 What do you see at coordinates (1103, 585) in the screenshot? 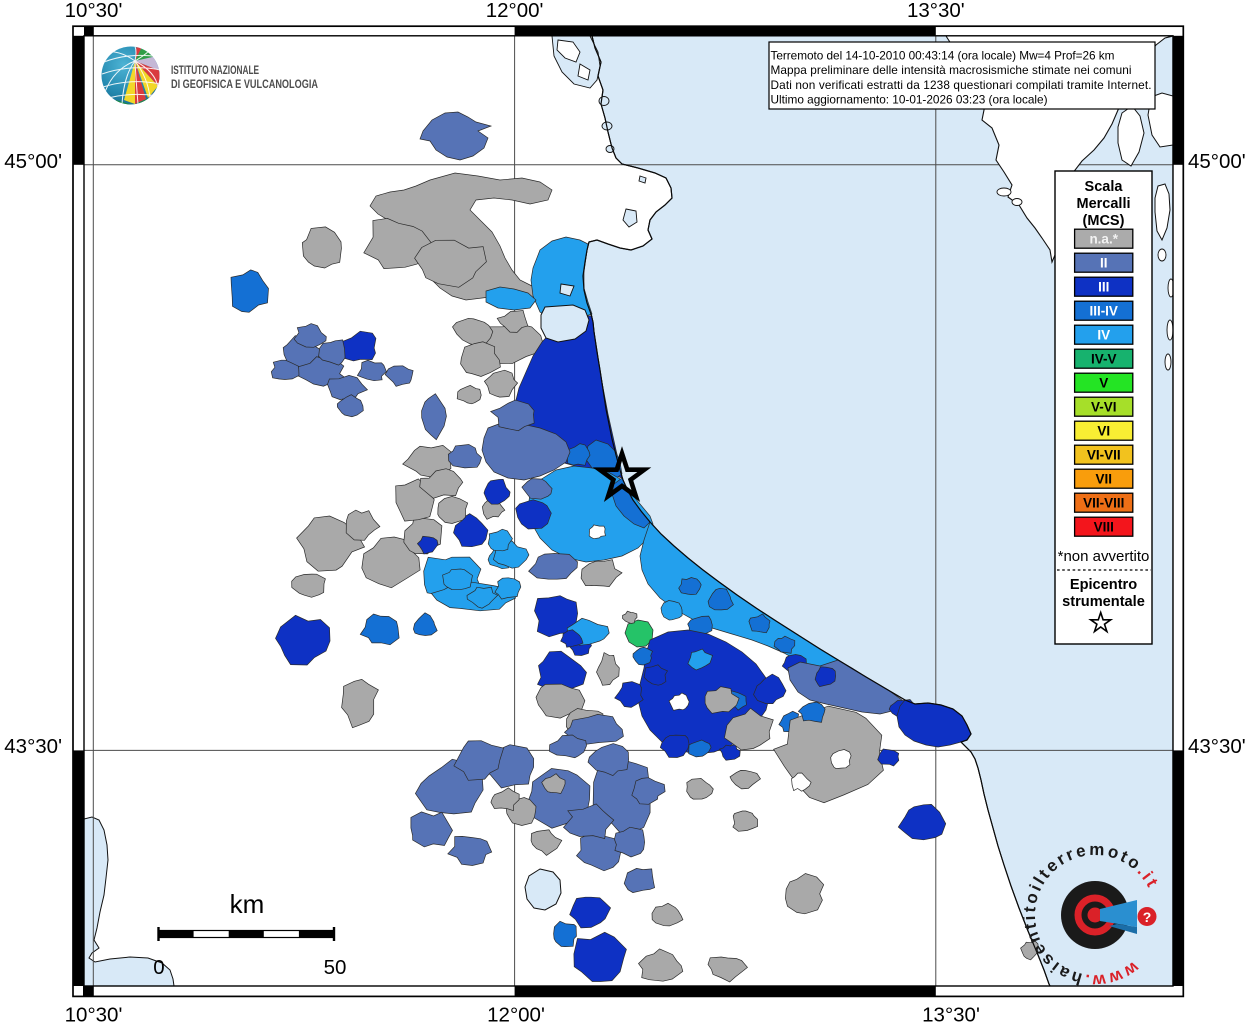
I see `svg-text: Epicentro` at bounding box center [1103, 585].